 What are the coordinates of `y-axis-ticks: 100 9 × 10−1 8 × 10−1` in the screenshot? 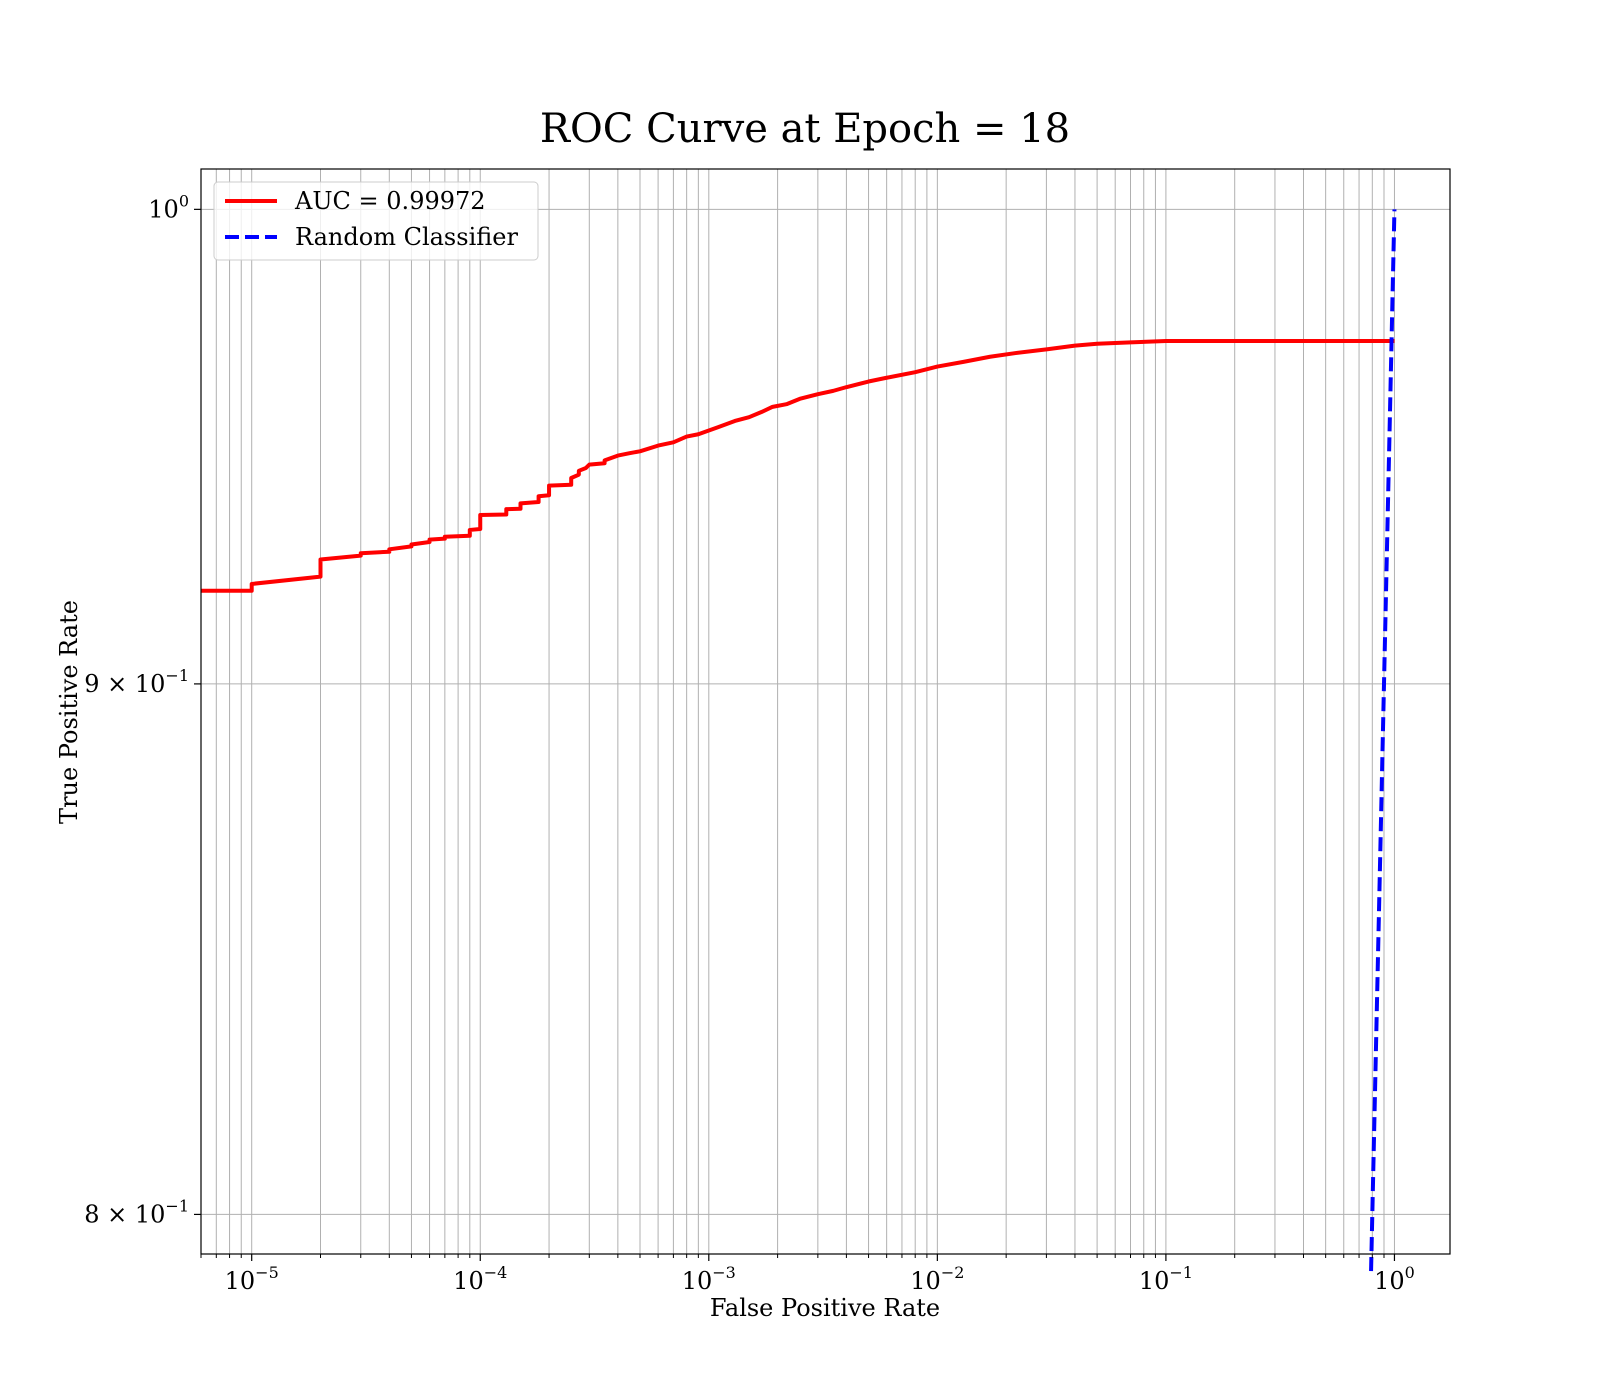 It's located at (142, 709).